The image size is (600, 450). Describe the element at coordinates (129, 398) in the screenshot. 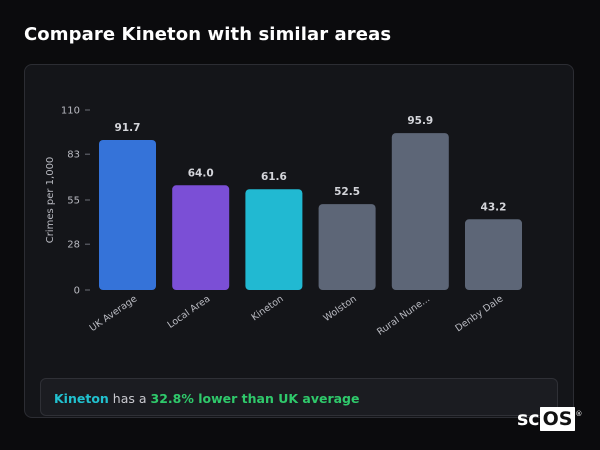

I see `summary-text: has a` at that location.